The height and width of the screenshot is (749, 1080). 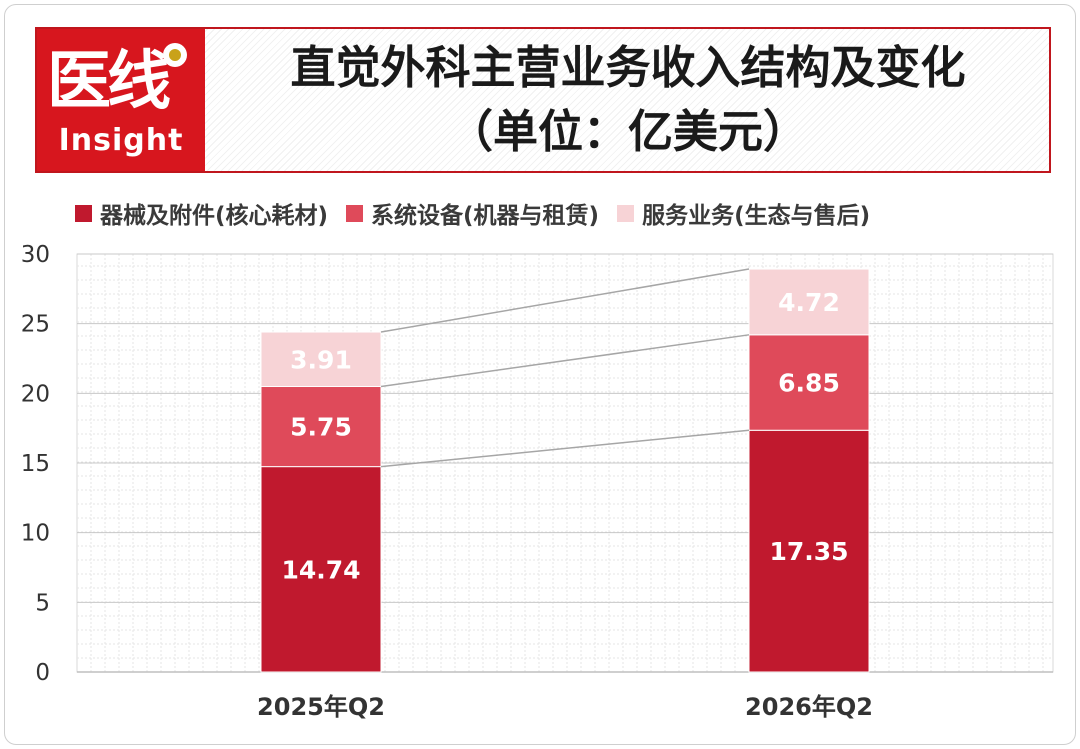 What do you see at coordinates (809, 707) in the screenshot?
I see `x-tick-label: 2026年Q2` at bounding box center [809, 707].